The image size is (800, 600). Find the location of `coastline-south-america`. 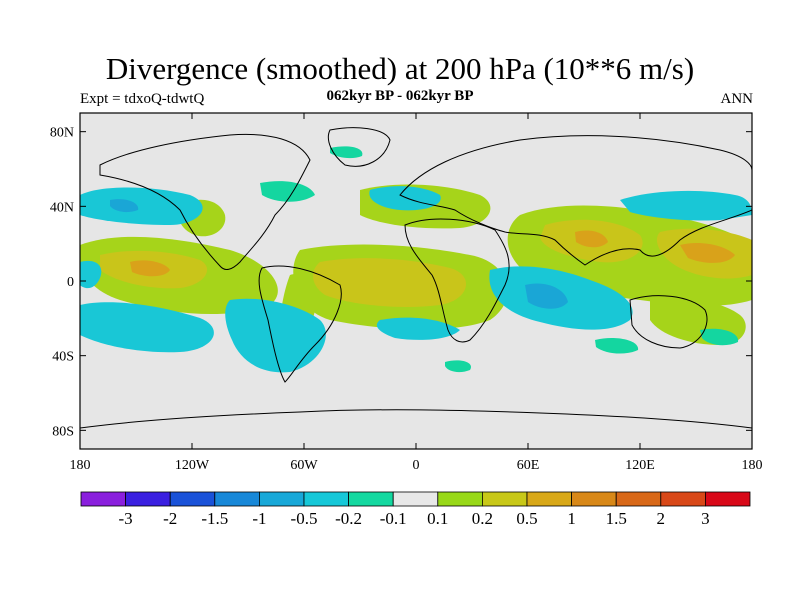

coastline-south-america is located at coordinates (300, 324).